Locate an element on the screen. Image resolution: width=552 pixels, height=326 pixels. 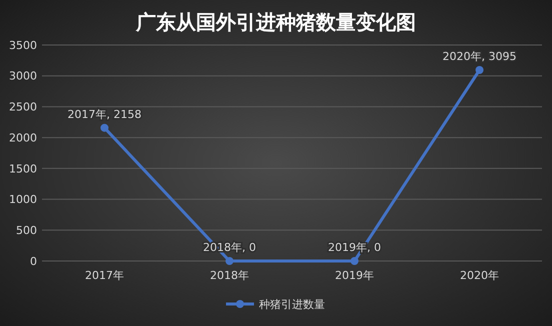
legend-label: 种猪引进数量 is located at coordinates (292, 304).